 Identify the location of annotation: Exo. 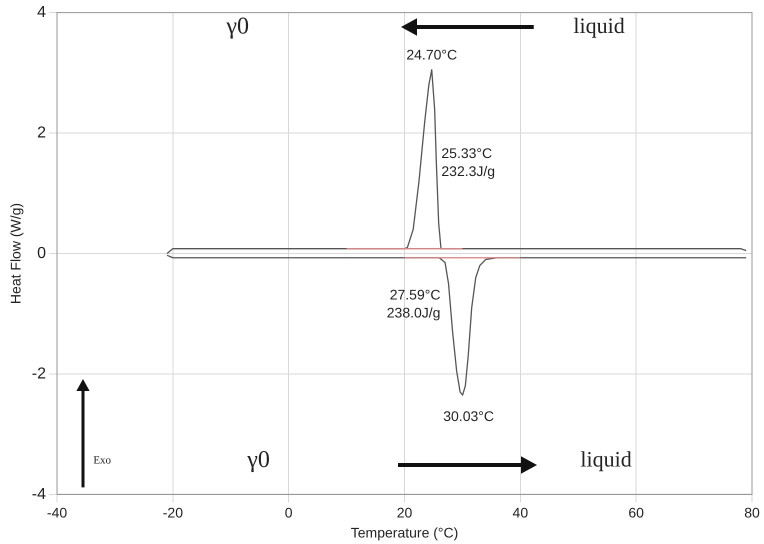
(102, 460).